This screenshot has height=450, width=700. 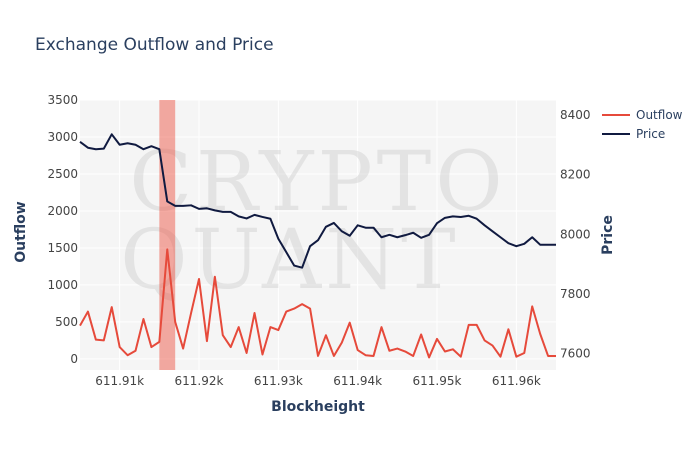 What do you see at coordinates (437, 381) in the screenshot?
I see `x-tick-label: 611.95k` at bounding box center [437, 381].